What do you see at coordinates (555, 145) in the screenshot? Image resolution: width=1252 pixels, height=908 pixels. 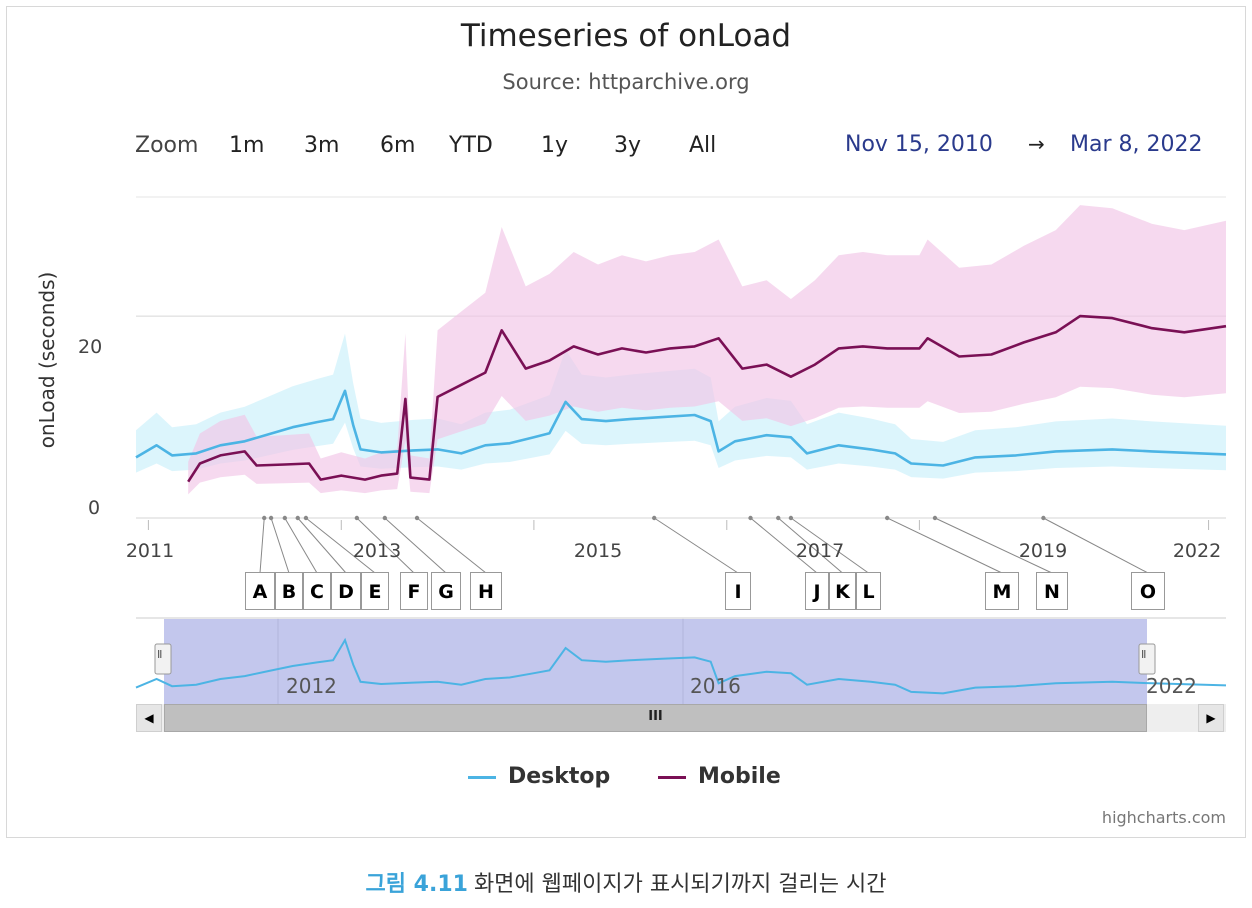 I see `zoom-1y-button: 1y` at bounding box center [555, 145].